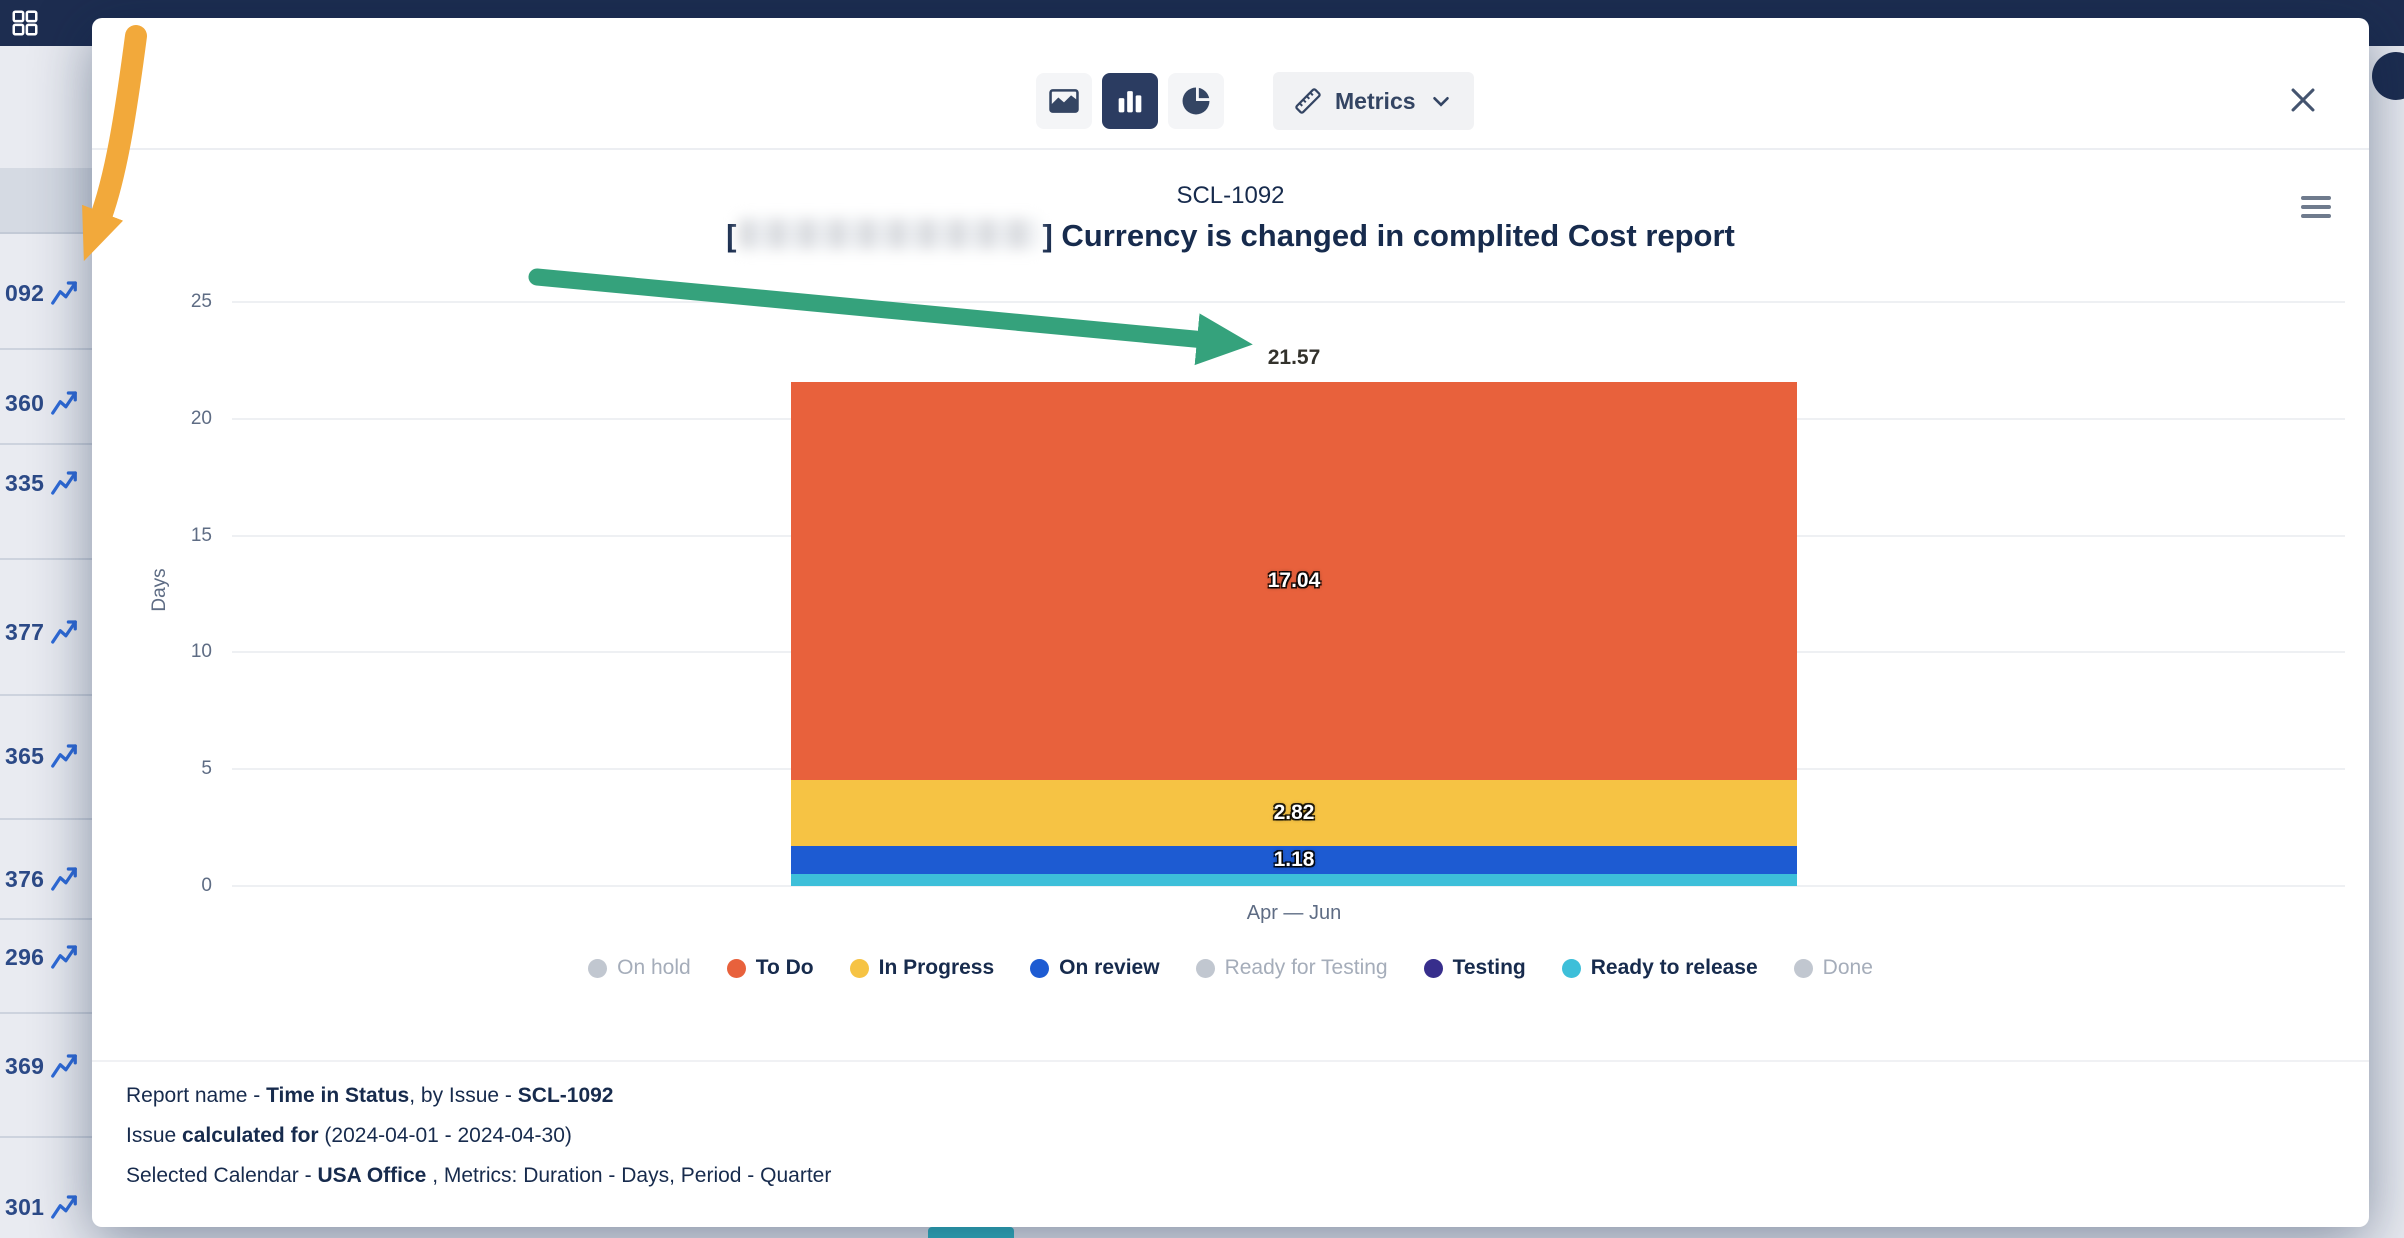 The image size is (2404, 1238). Describe the element at coordinates (206, 885) in the screenshot. I see `y-axis-tick: 0` at that location.